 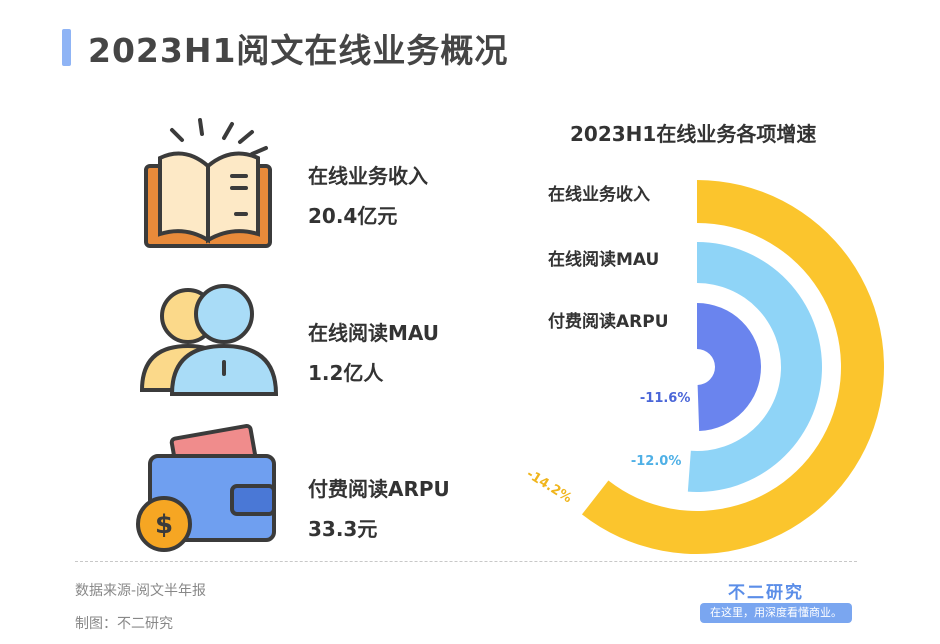 I want to click on item-value: 33.3元, so click(x=343, y=529).